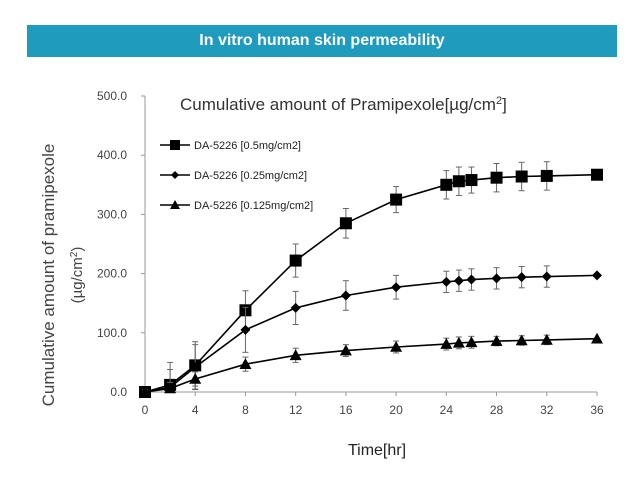 Image resolution: width=641 pixels, height=481 pixels. What do you see at coordinates (253, 206) in the screenshot?
I see `legend-label: DA-5226 [0.125mg/cm2]` at bounding box center [253, 206].